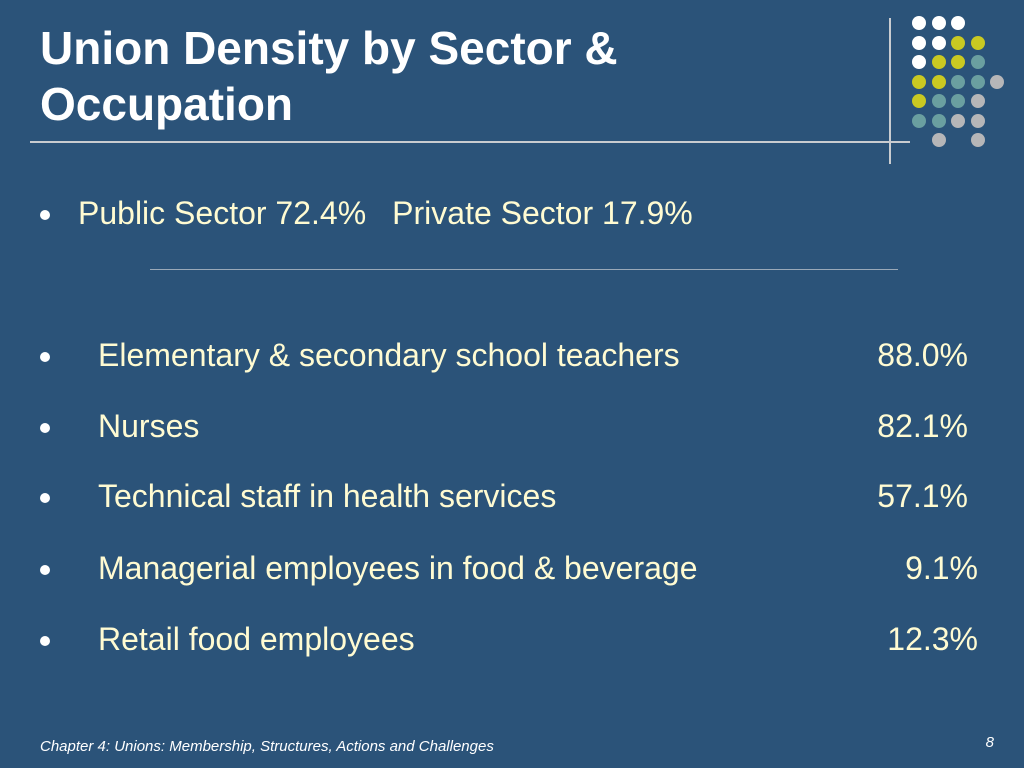 Image resolution: width=1024 pixels, height=768 pixels. I want to click on corner-divider, so click(890, 91).